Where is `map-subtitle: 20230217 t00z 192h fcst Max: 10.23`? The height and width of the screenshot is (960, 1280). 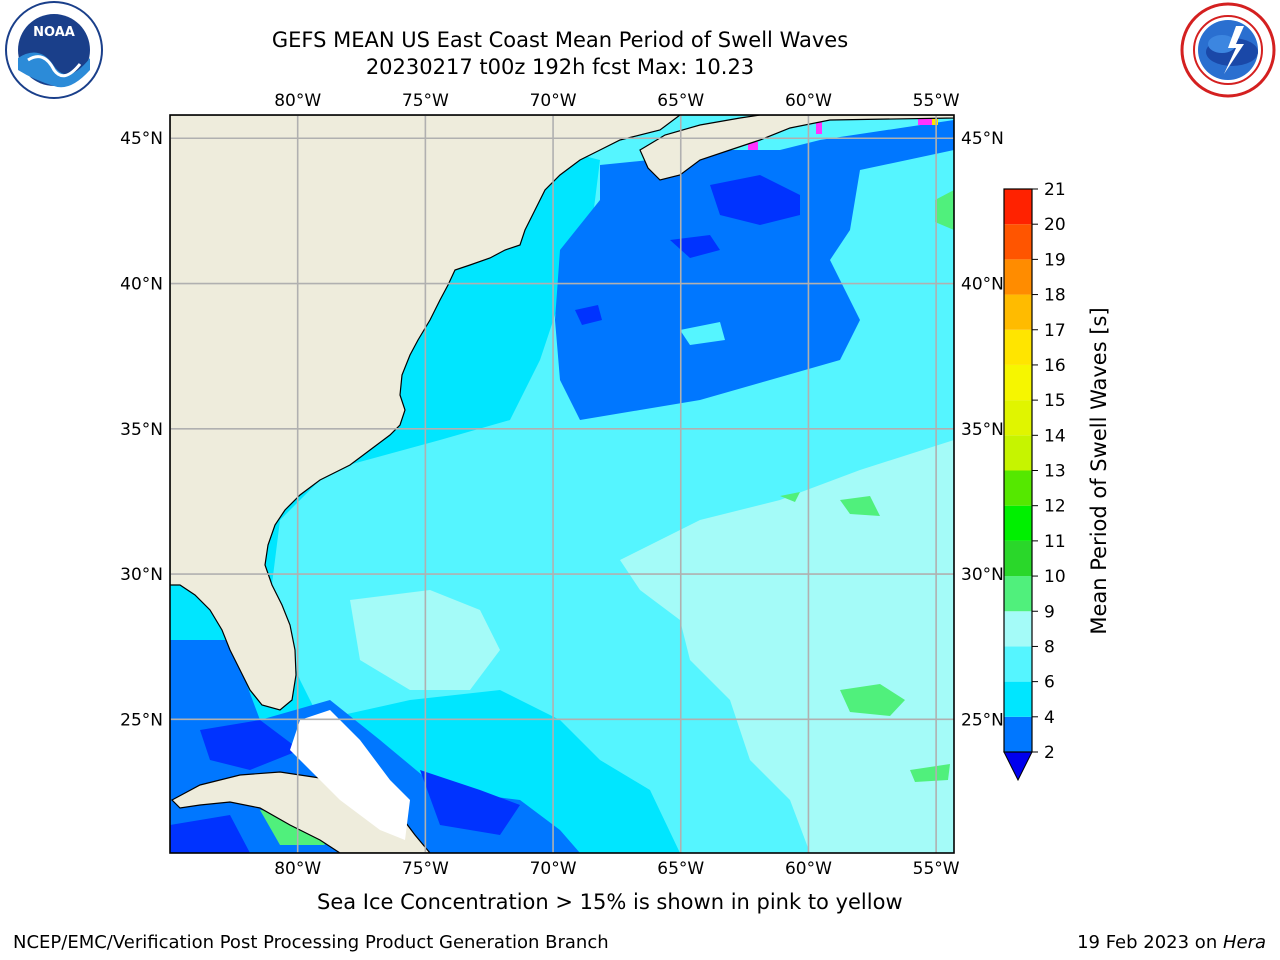 map-subtitle: 20230217 t00z 192h fcst Max: 10.23 is located at coordinates (560, 67).